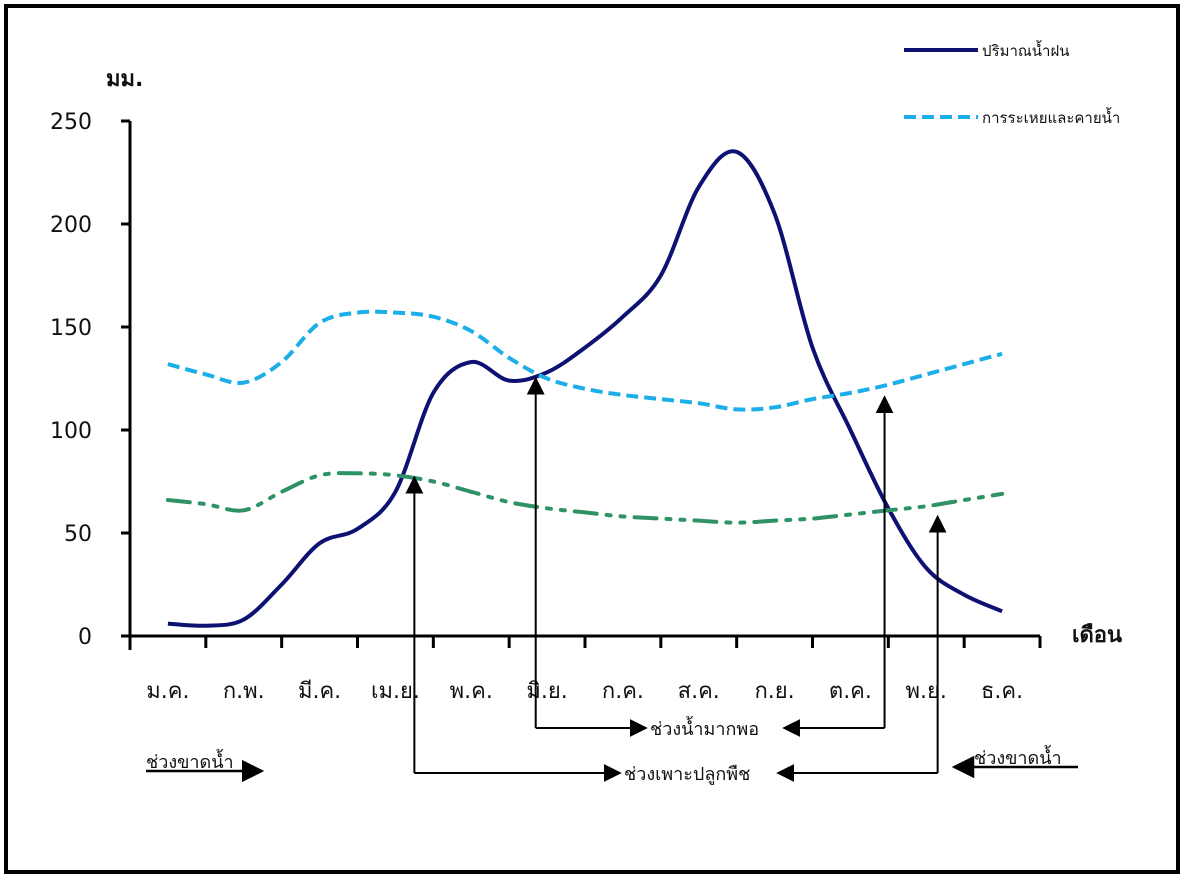 This screenshot has height=881, width=1184. I want to click on legend-label-evaporation: การระเหยและคายน้ำ, so click(1051, 117).